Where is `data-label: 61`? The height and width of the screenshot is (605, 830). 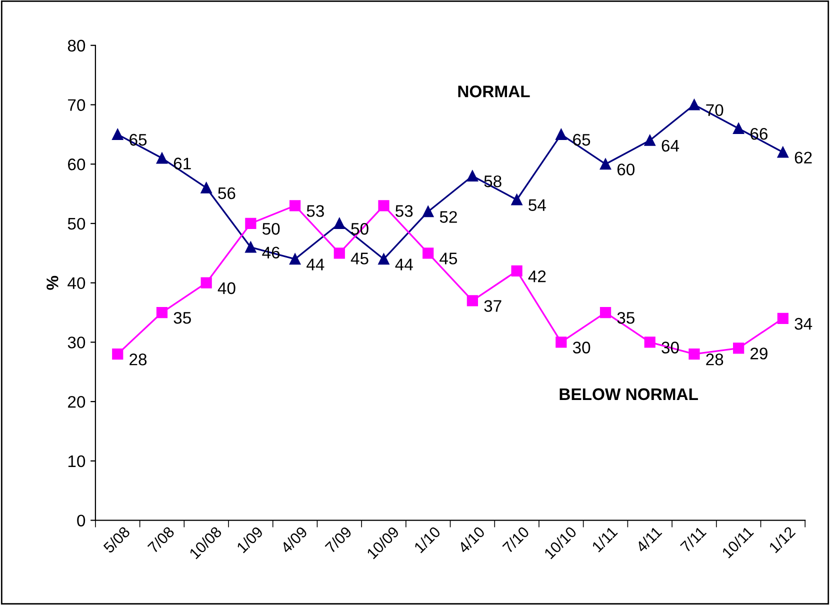 data-label: 61 is located at coordinates (182, 164).